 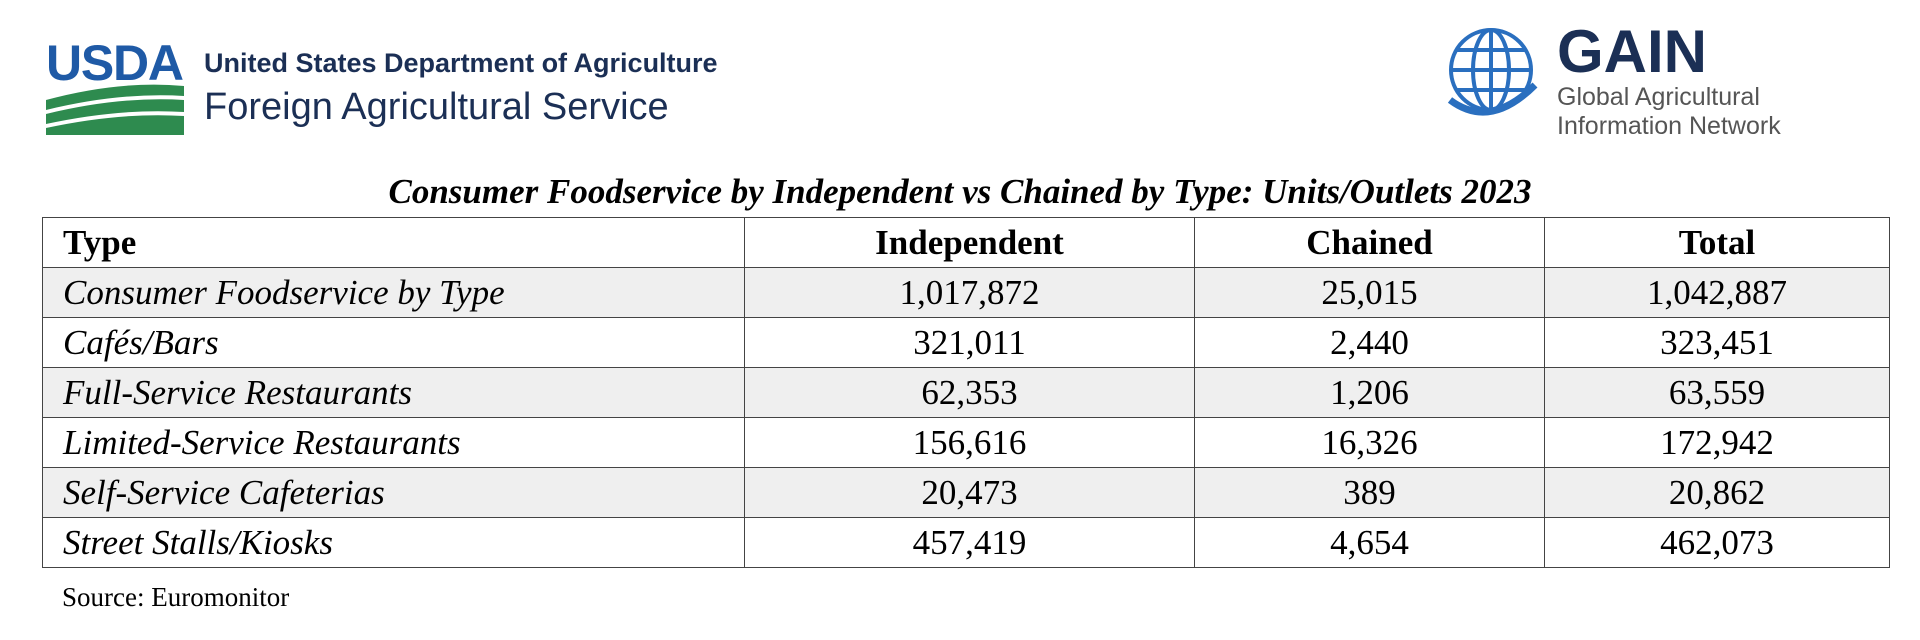 I want to click on column-header: Independent, so click(x=969, y=242).